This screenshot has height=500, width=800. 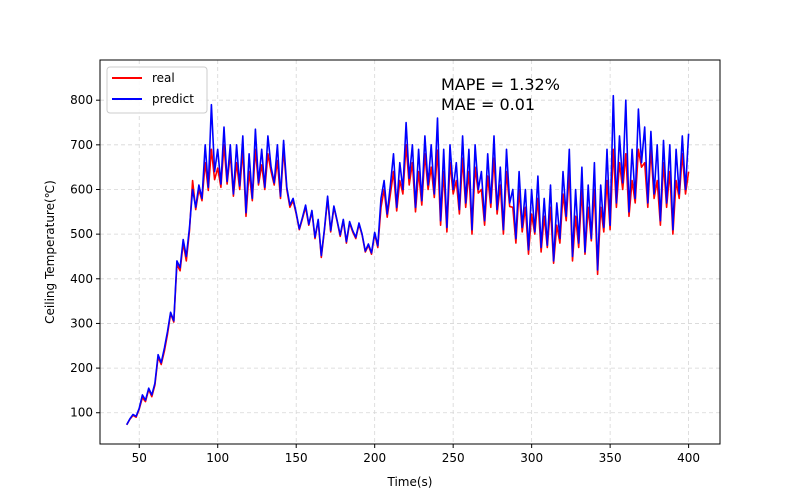 I want to click on x-tick-label: 300, so click(x=531, y=458).